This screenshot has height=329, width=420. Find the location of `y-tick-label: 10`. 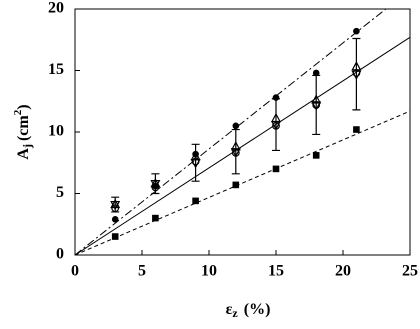

y-tick-label: 10 is located at coordinates (56, 131).